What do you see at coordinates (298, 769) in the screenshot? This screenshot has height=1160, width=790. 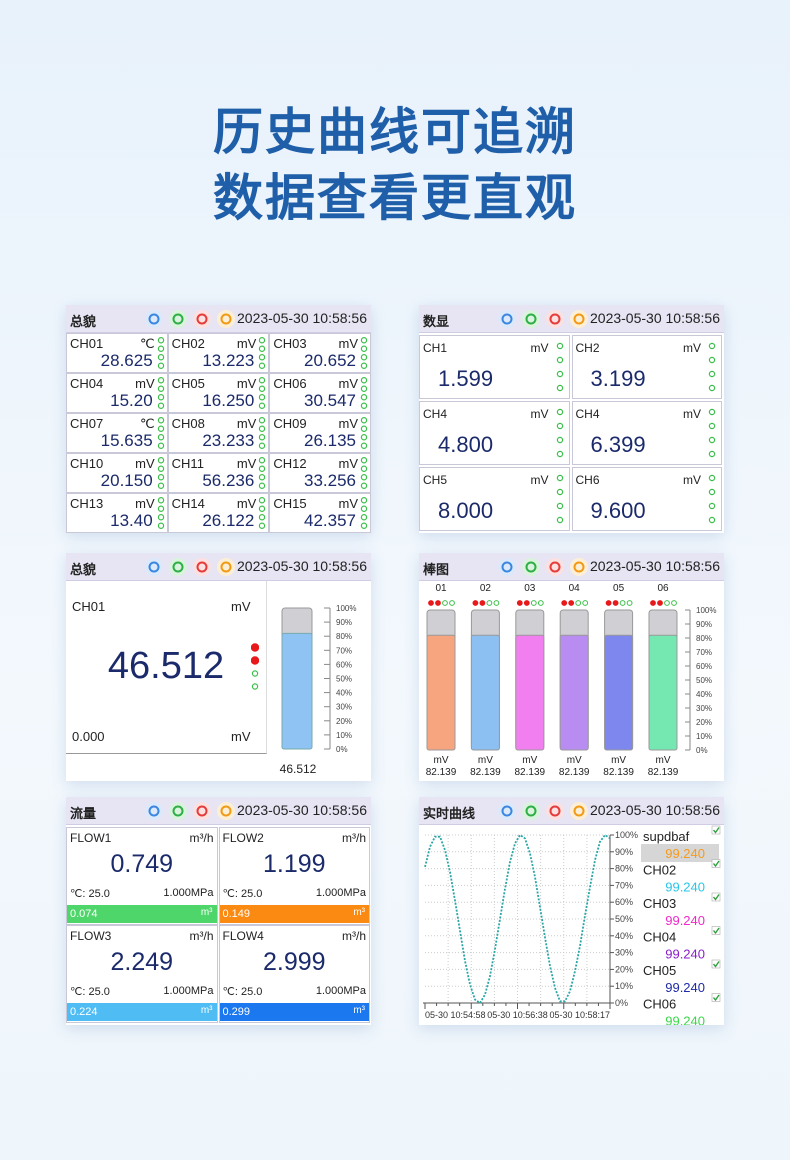 I see `bar-label: 46.512` at bounding box center [298, 769].